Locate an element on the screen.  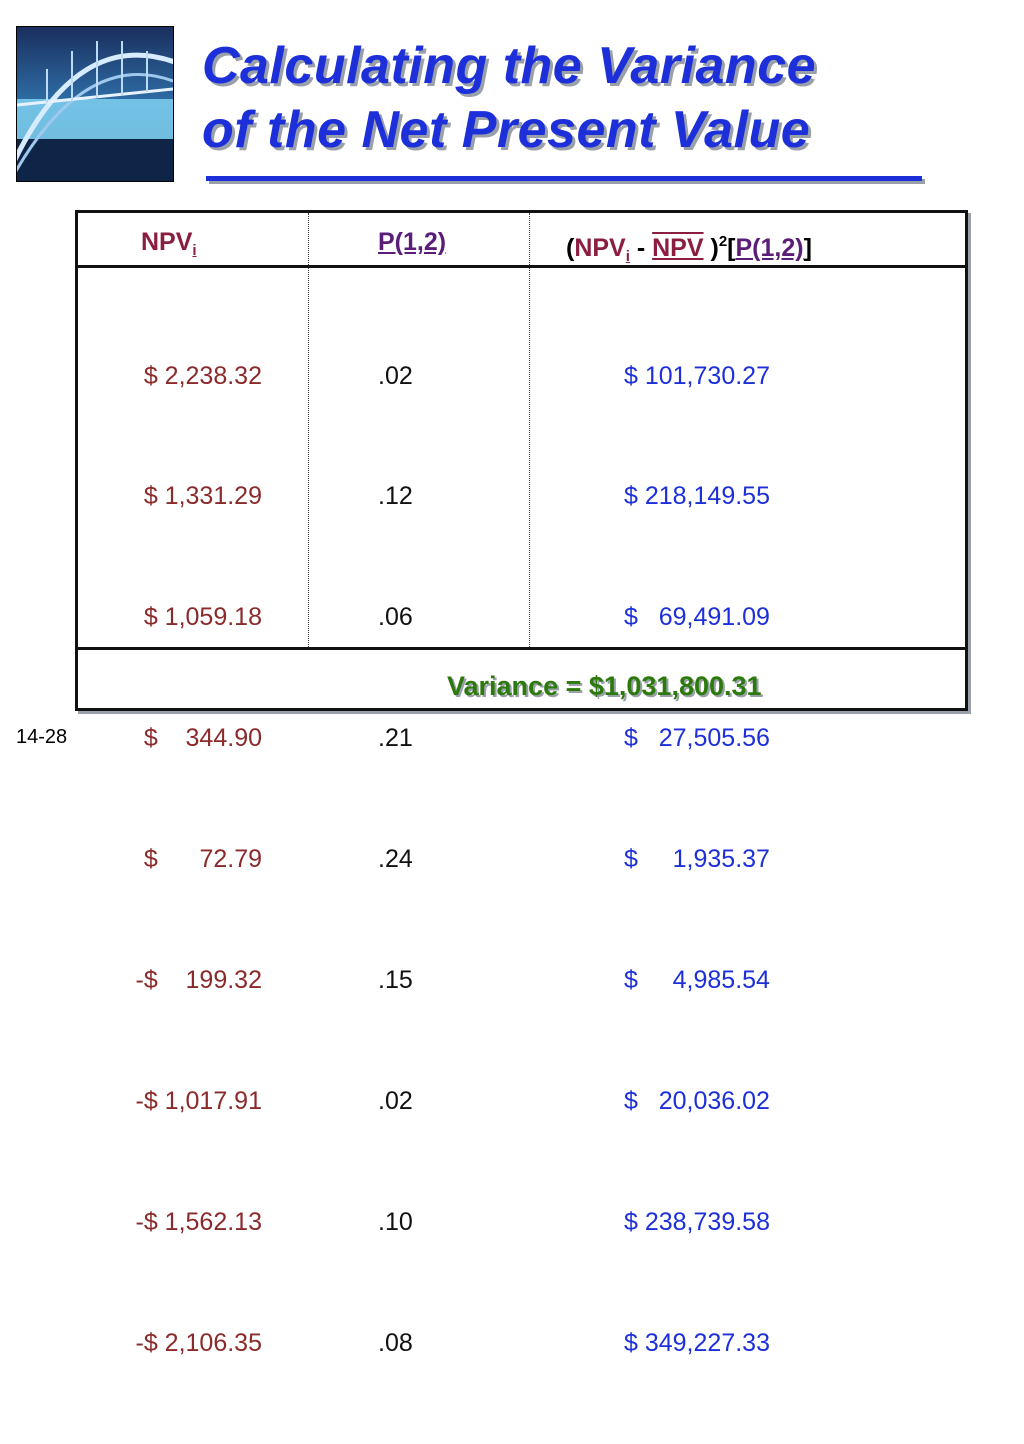
weighted-value: $ 349,227.33 is located at coordinates (697, 1342).